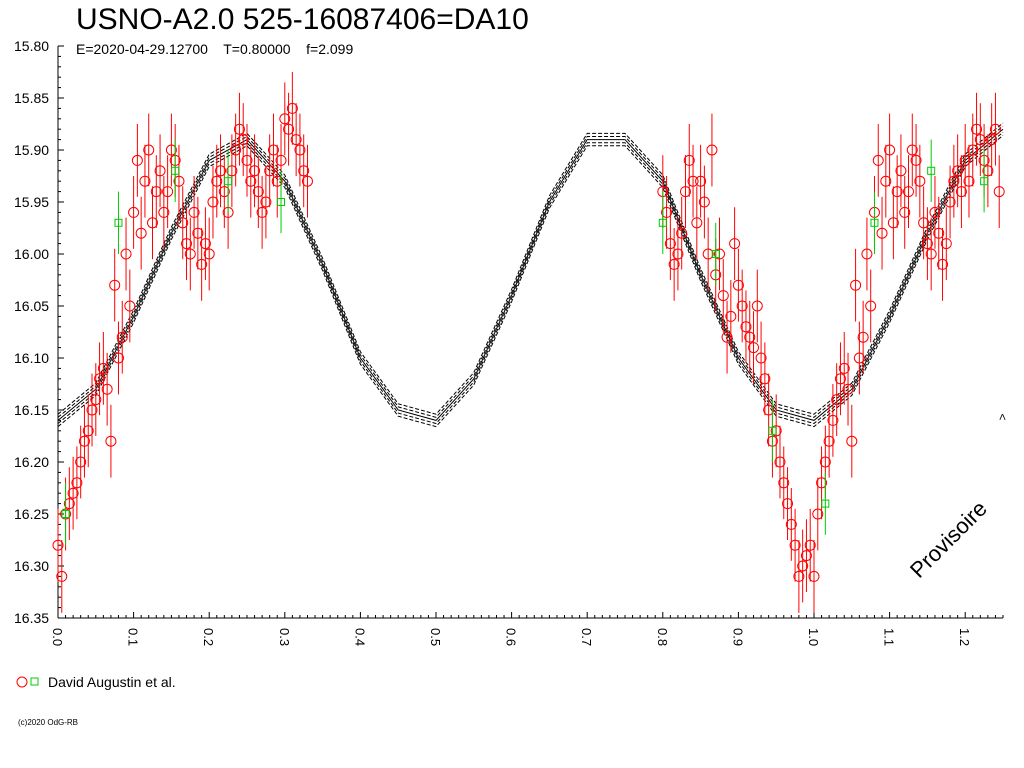 The image size is (1024, 768). Describe the element at coordinates (1002, 417) in the screenshot. I see `side-marker: <` at that location.